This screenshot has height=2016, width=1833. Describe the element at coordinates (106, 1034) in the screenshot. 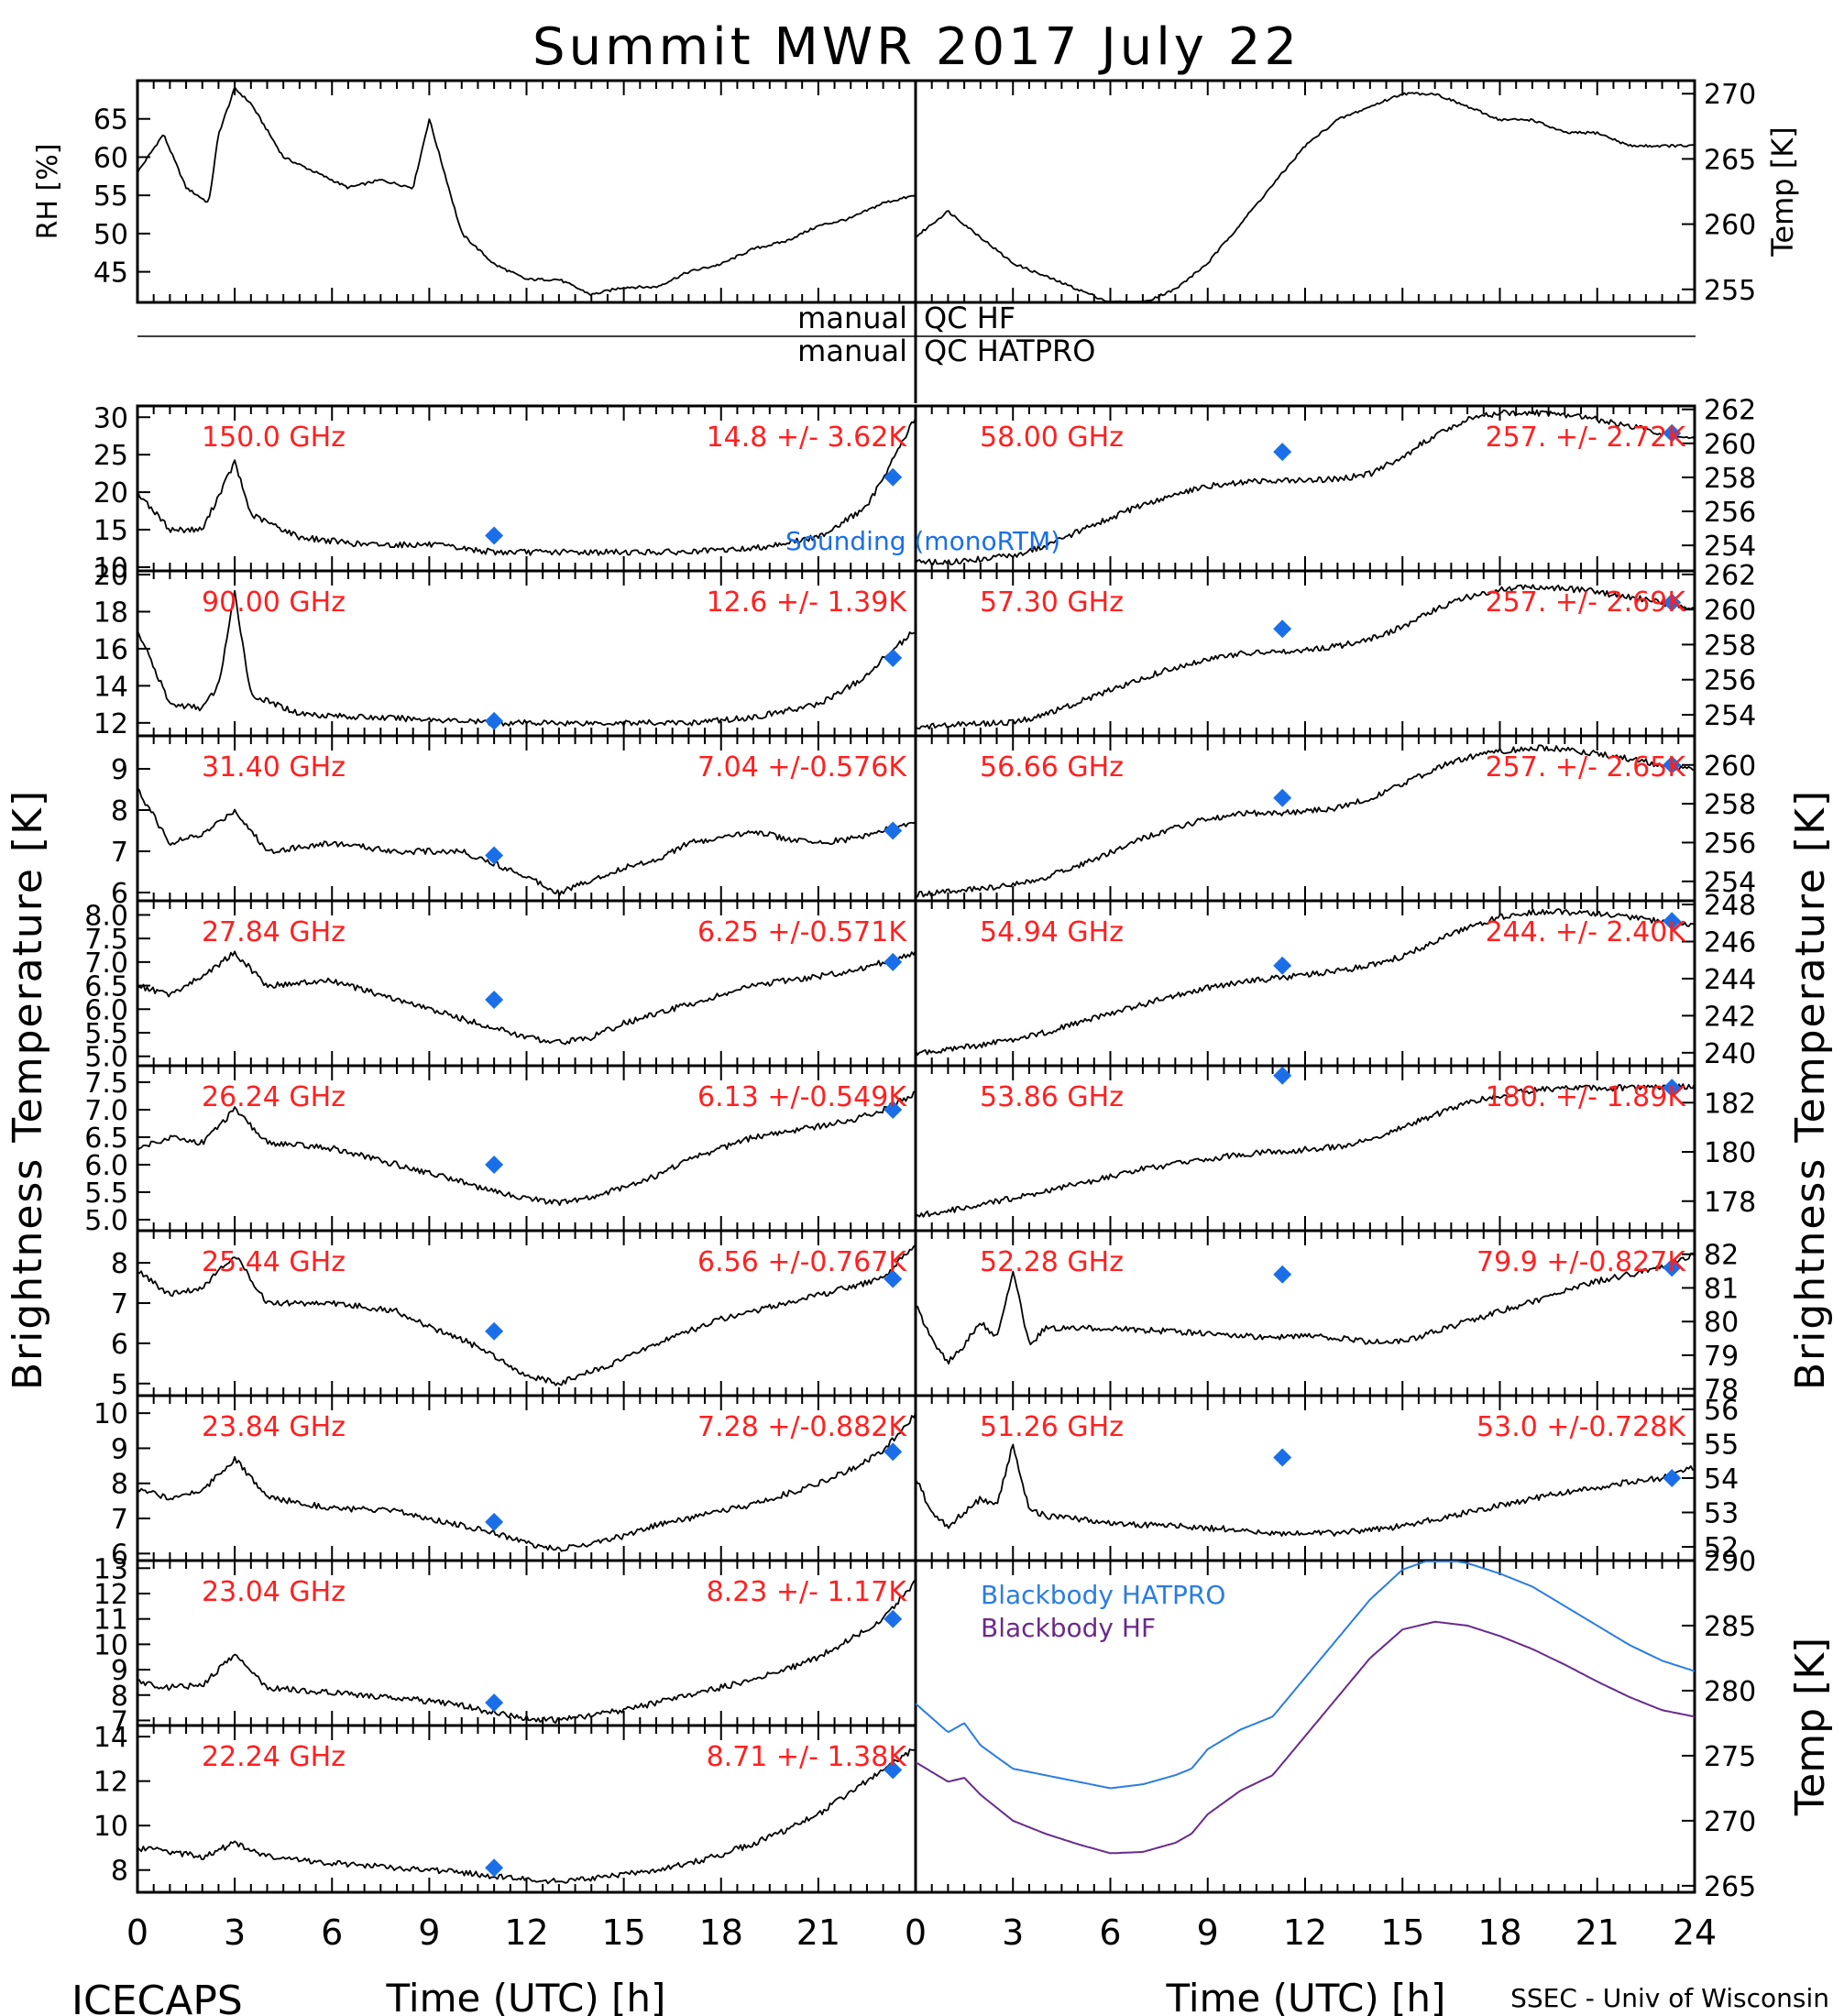

I see `y-tick-label: 5.5` at that location.